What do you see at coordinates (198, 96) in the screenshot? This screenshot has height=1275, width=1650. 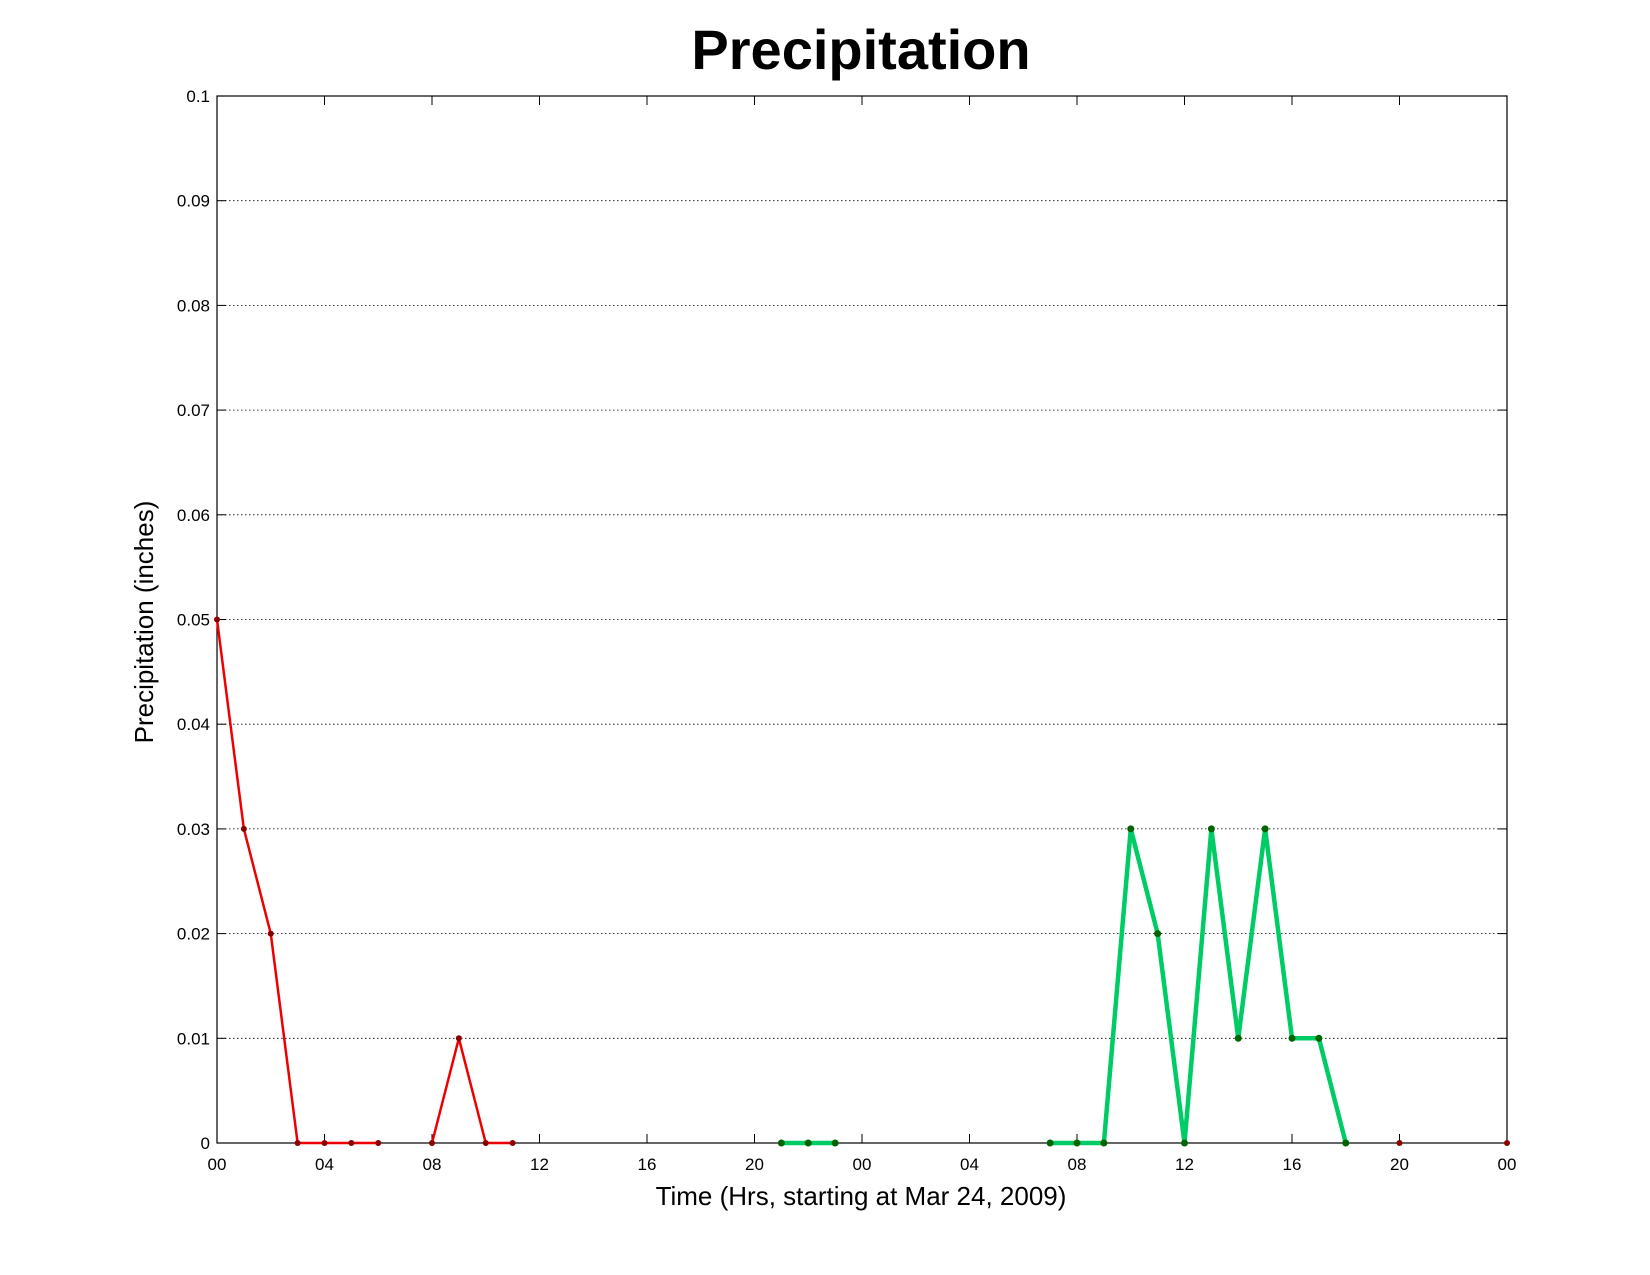 I see `y-tick-label: 0.1` at bounding box center [198, 96].